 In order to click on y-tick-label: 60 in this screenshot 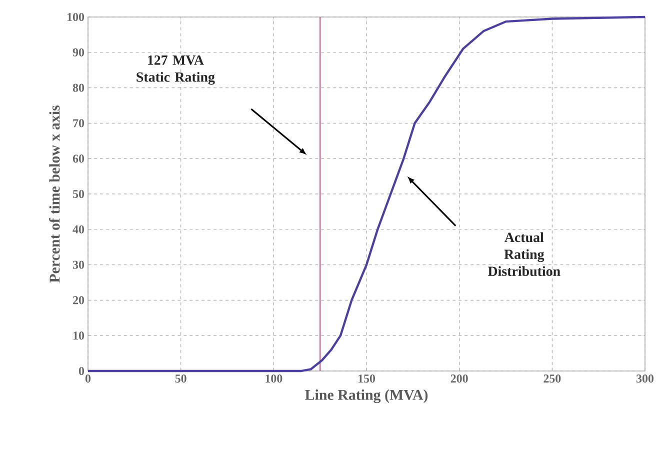, I will do `click(78, 158)`.